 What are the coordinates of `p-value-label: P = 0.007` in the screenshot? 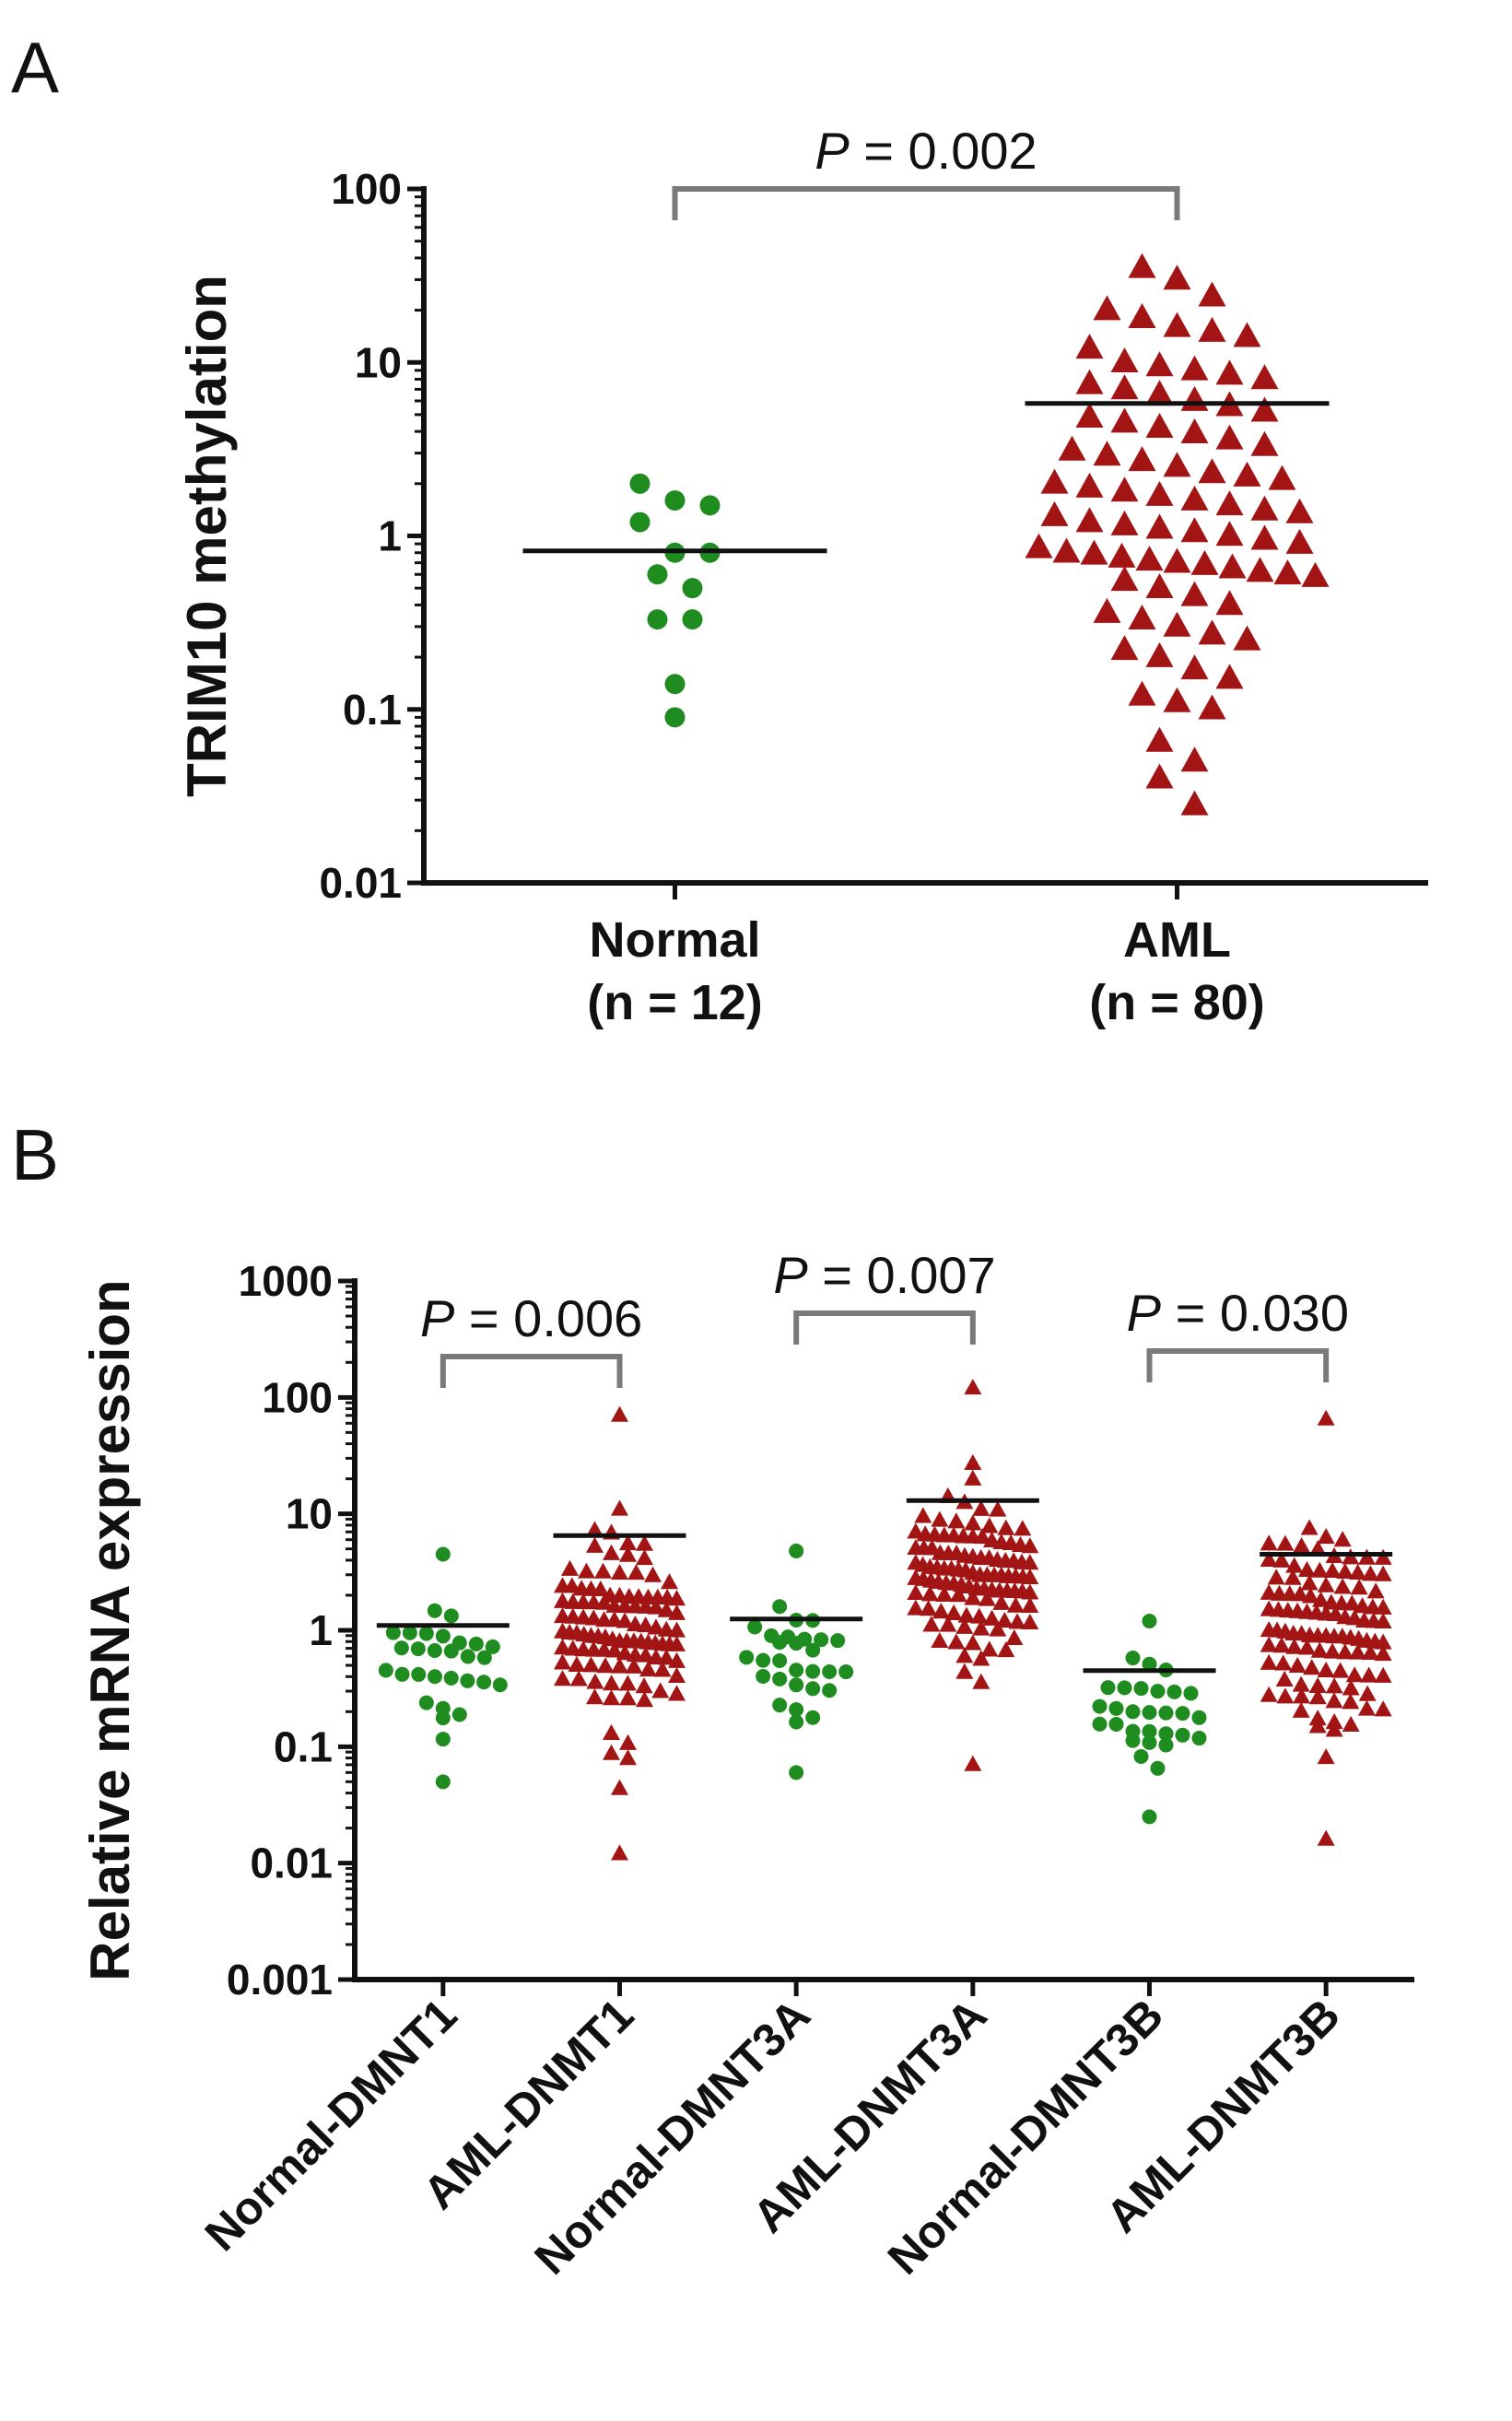 It's located at (884, 1275).